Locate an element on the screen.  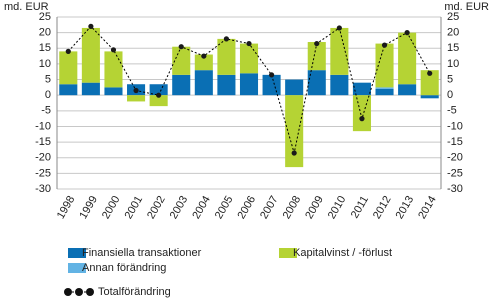
x-tick-label: 2005 is located at coordinates (224, 207).